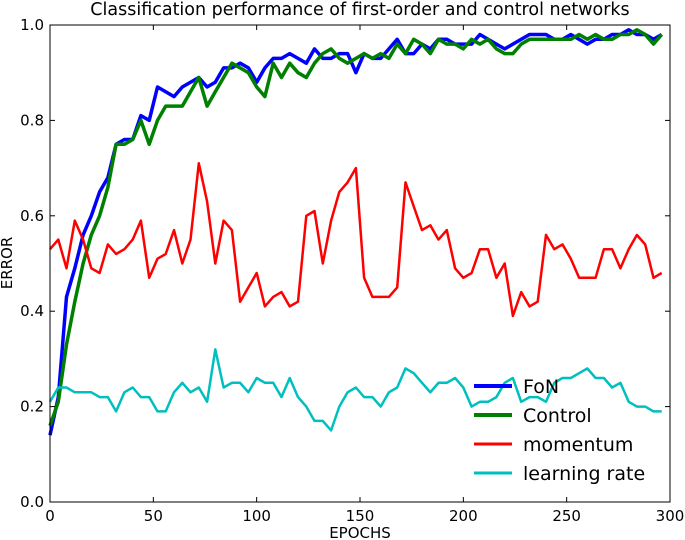 Image resolution: width=685 pixels, height=540 pixels. What do you see at coordinates (153, 516) in the screenshot?
I see `x-tick-label: 50` at bounding box center [153, 516].